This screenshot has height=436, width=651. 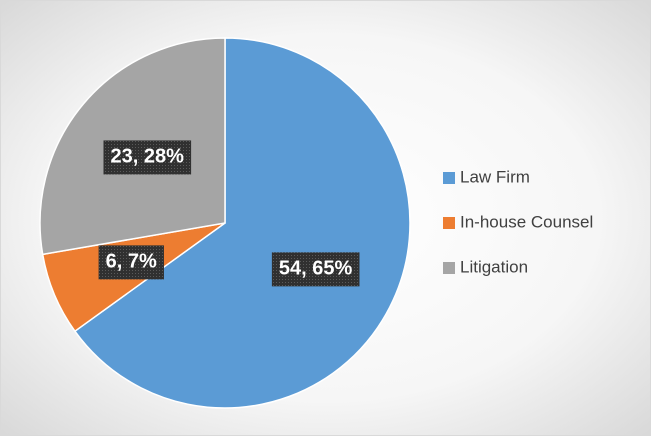 What do you see at coordinates (495, 176) in the screenshot?
I see `legend-label: Law Firm` at bounding box center [495, 176].